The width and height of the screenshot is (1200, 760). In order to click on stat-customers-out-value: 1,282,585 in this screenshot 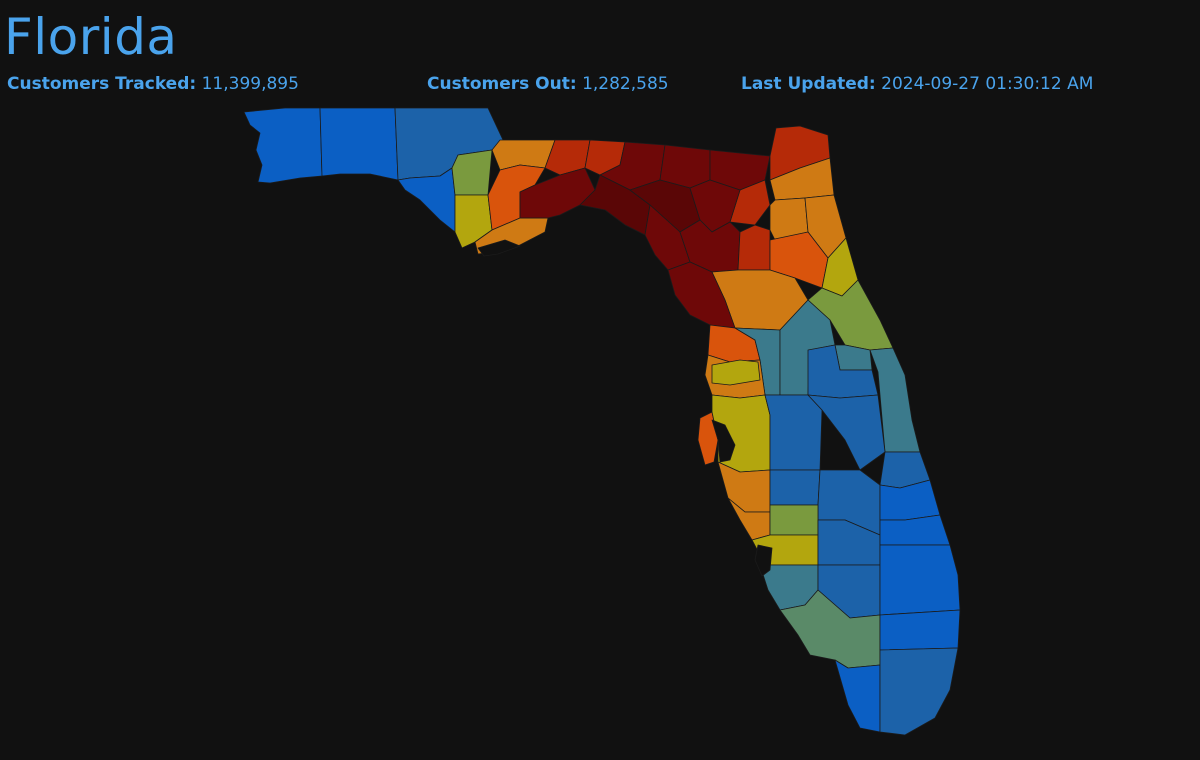, I will do `click(625, 84)`.